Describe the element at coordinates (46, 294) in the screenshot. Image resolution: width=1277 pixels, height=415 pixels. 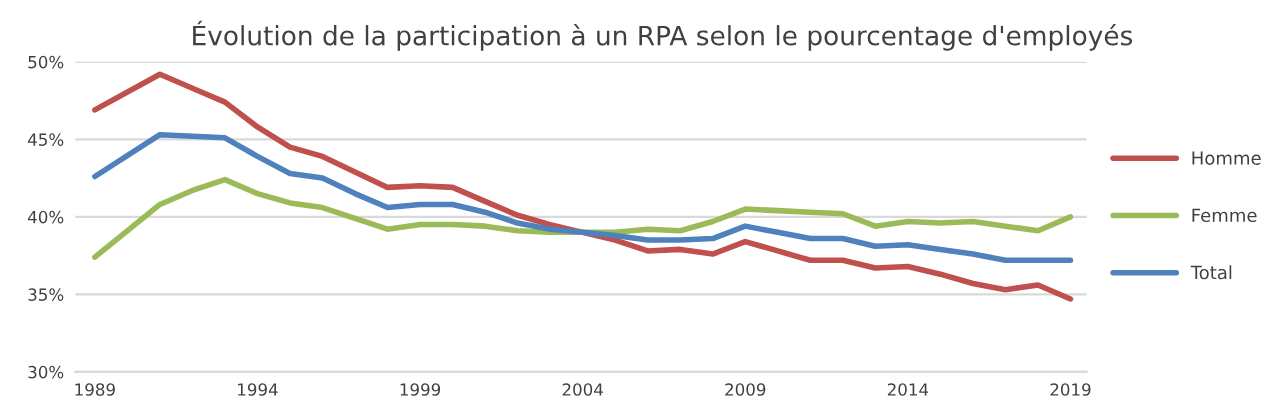
I see `y-tick-label: 35%` at that location.